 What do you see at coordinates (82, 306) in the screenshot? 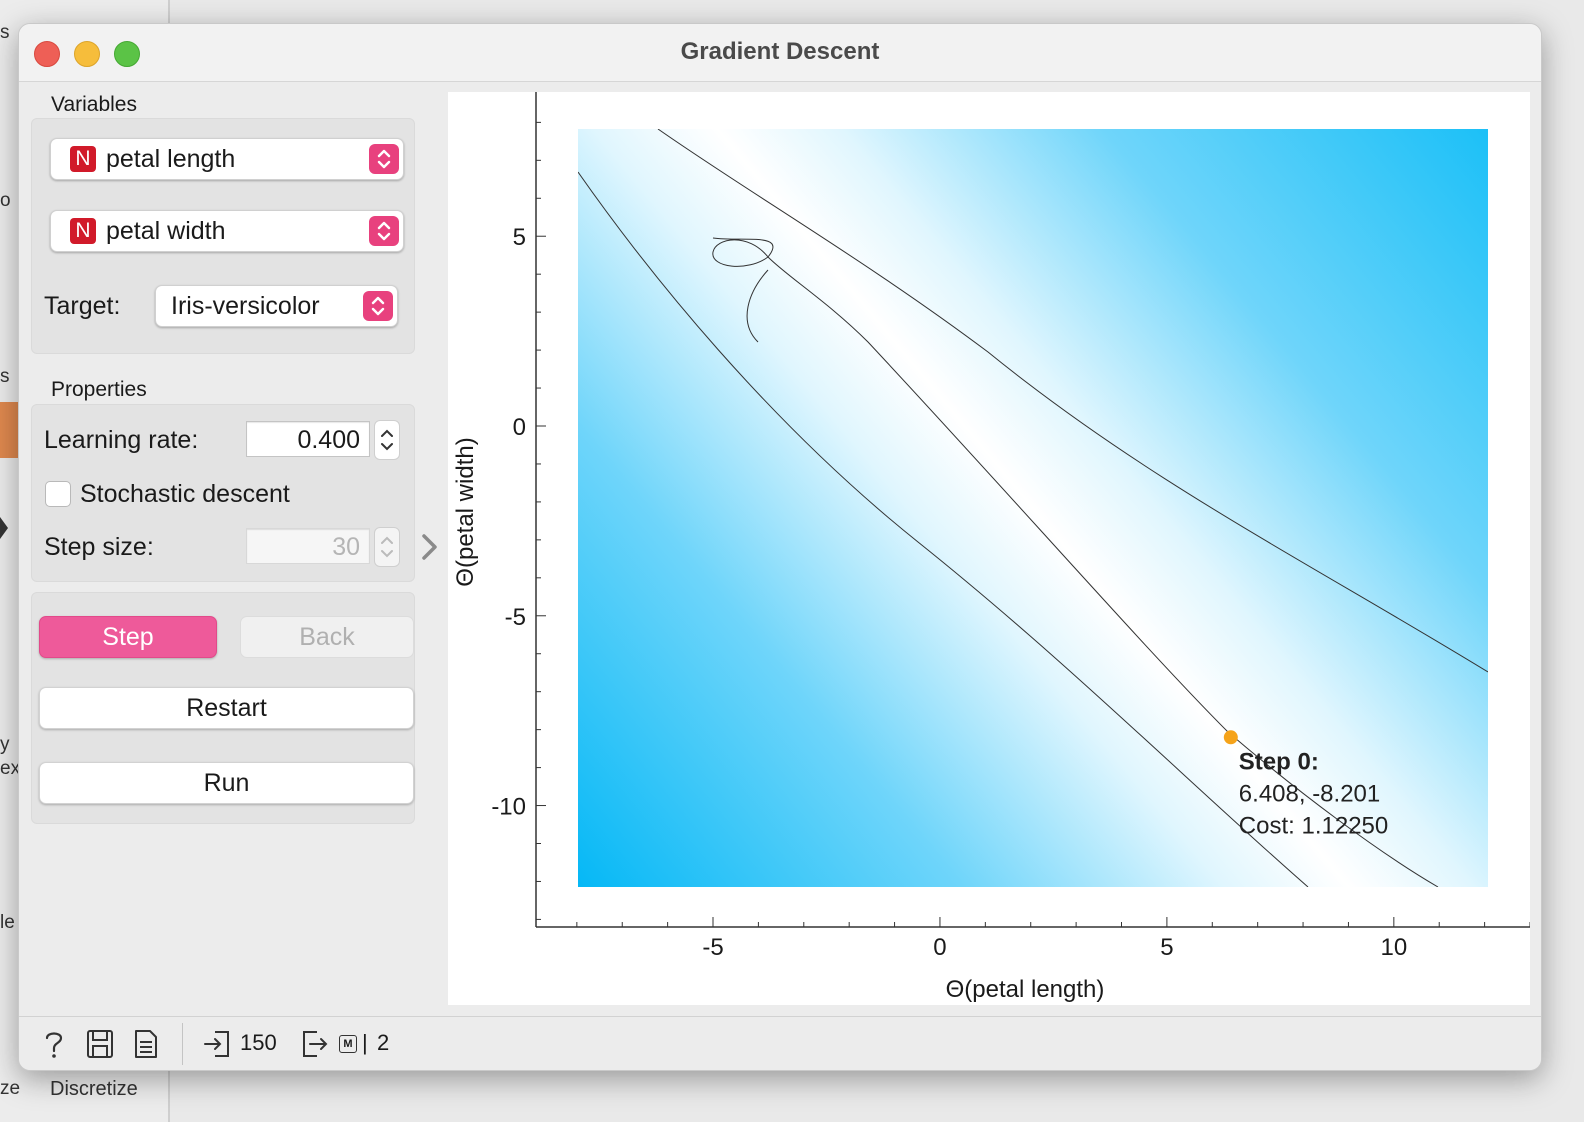
I see `target-label: Target:` at bounding box center [82, 306].